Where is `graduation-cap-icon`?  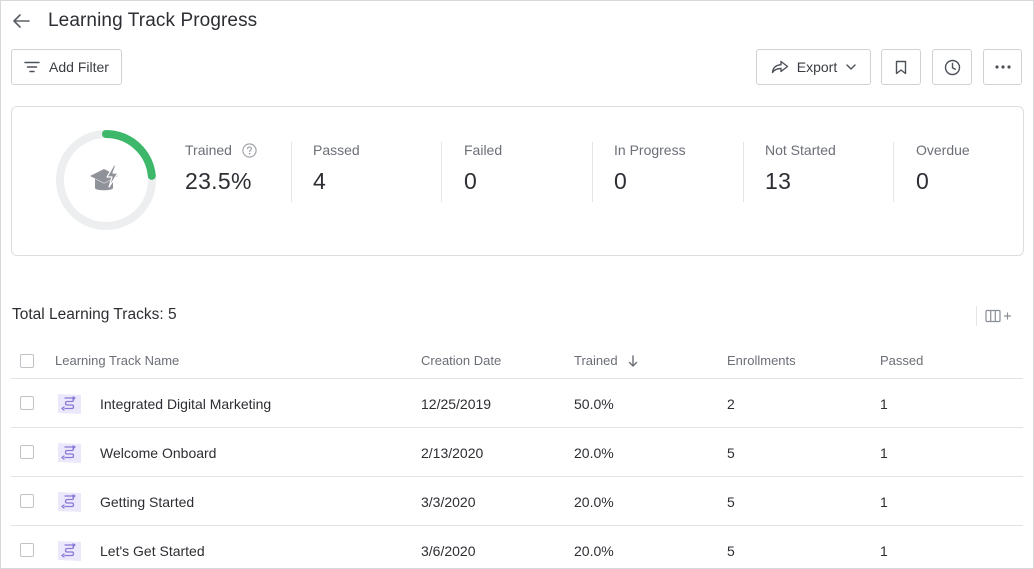
graduation-cap-icon is located at coordinates (104, 177).